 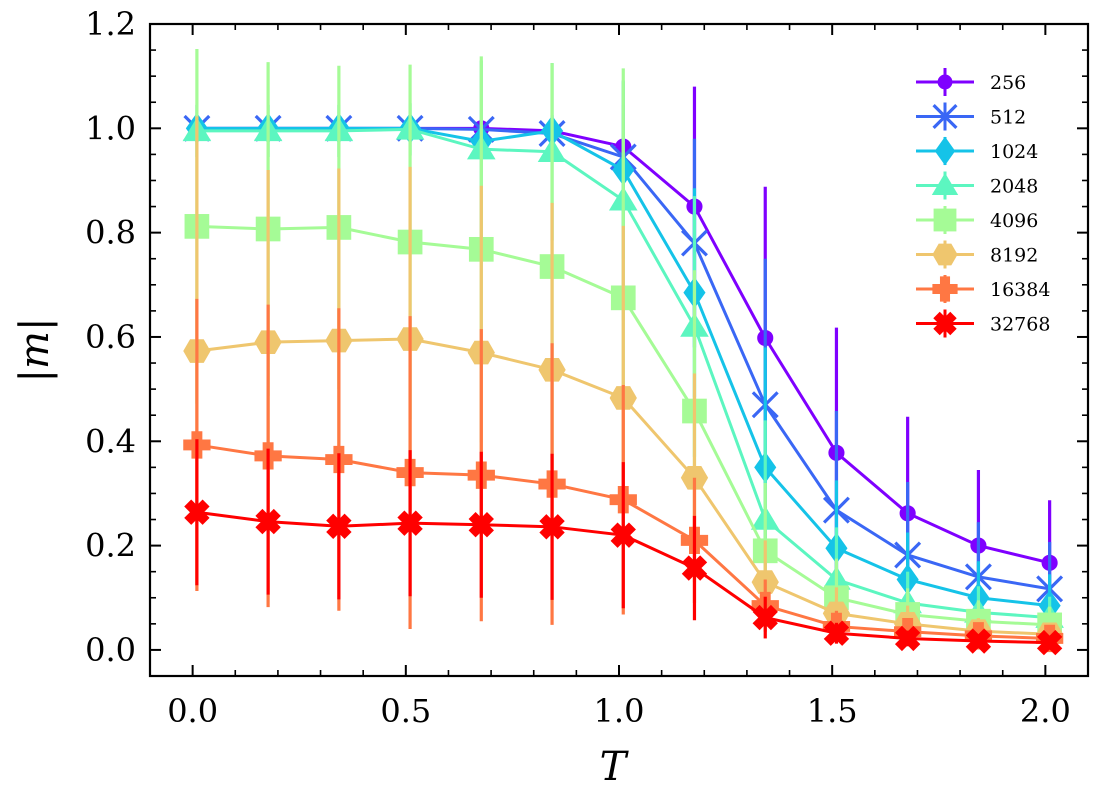 What do you see at coordinates (983, 323) in the screenshot?
I see `legend-item-32768: 32768` at bounding box center [983, 323].